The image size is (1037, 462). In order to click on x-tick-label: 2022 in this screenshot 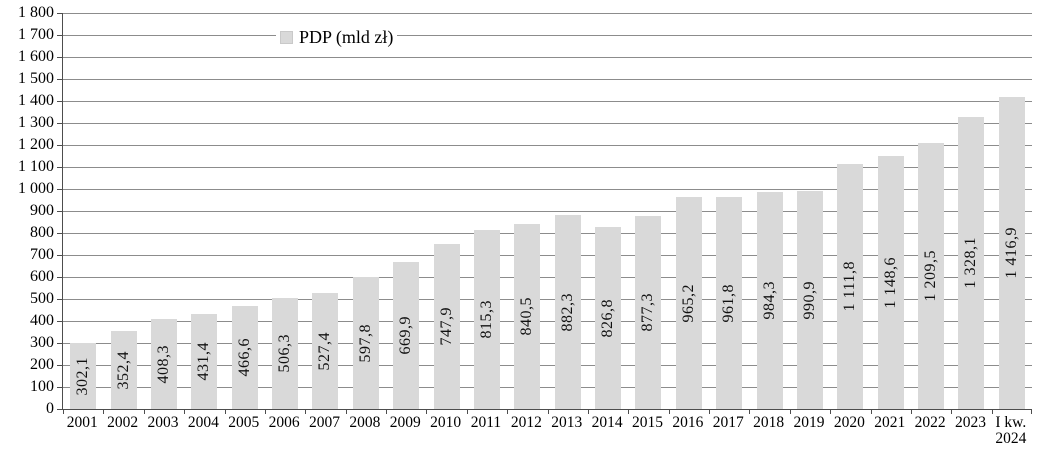, I will do `click(930, 422)`.